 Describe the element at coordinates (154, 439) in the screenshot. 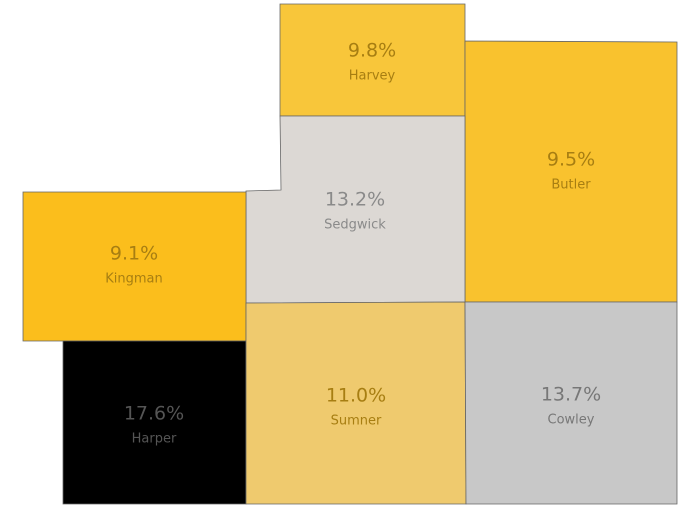

I see `county-name: Harper` at that location.